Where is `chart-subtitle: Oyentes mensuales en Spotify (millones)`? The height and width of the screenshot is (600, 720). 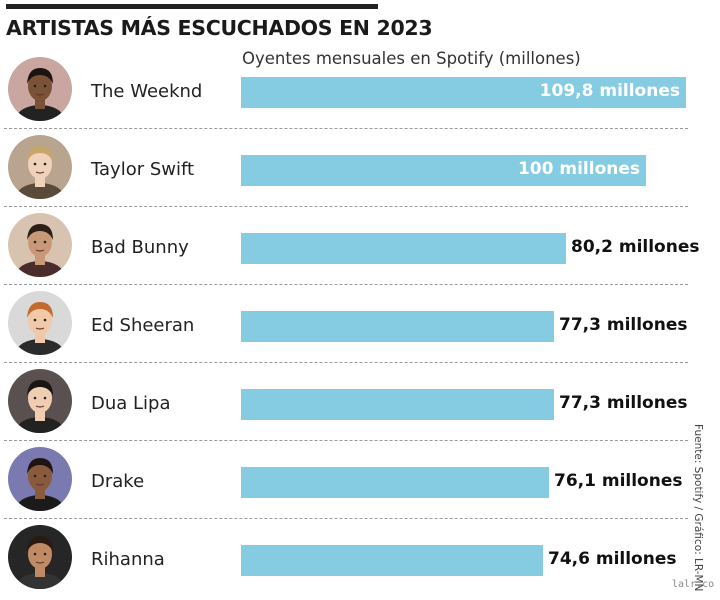
chart-subtitle: Oyentes mensuales en Spotify (millones) is located at coordinates (411, 58).